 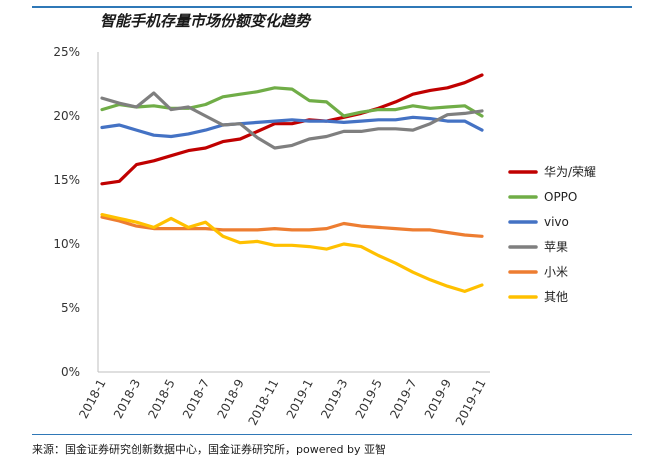 I want to click on y-tick-label: 25%, so click(x=66, y=52).